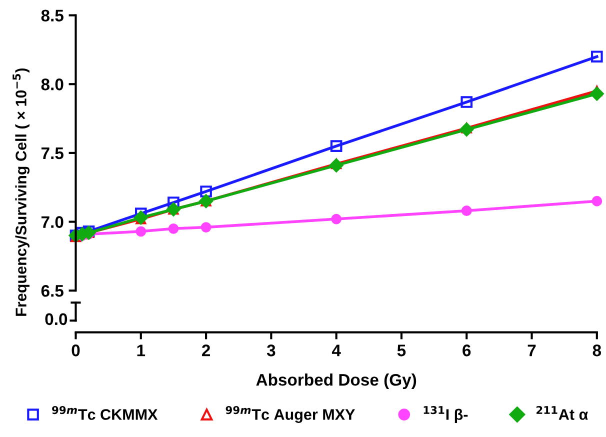 The image size is (606, 437). Describe the element at coordinates (21, 192) in the screenshot. I see `y-axis-title: Frequency/Surviving Cell ( × 10$^{−5}$)` at that location.